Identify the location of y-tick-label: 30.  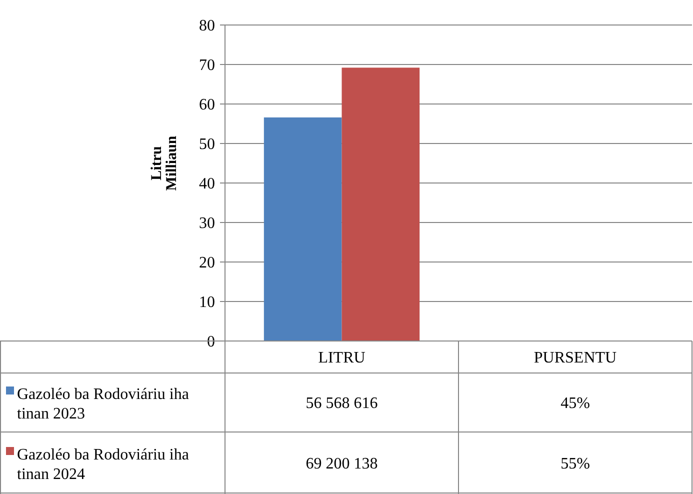
(207, 223).